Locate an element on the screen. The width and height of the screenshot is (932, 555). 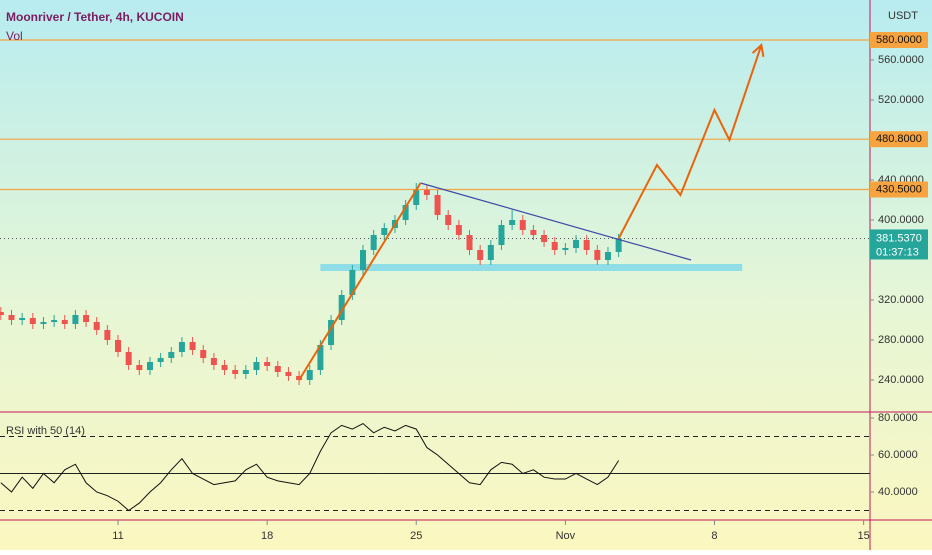
indicator-label: Vol is located at coordinates (14, 36).